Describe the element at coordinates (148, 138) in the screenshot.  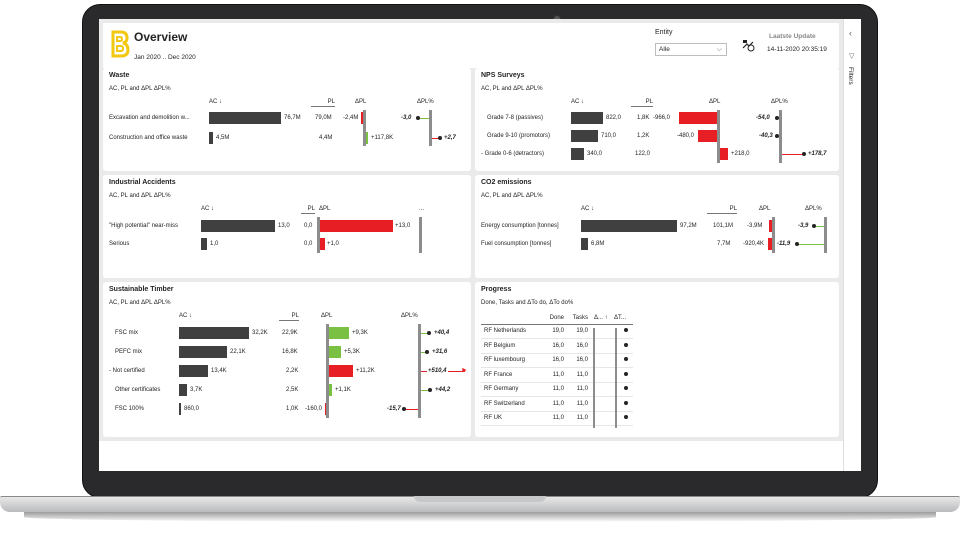
I see `row-label: Construction and office waste` at that location.